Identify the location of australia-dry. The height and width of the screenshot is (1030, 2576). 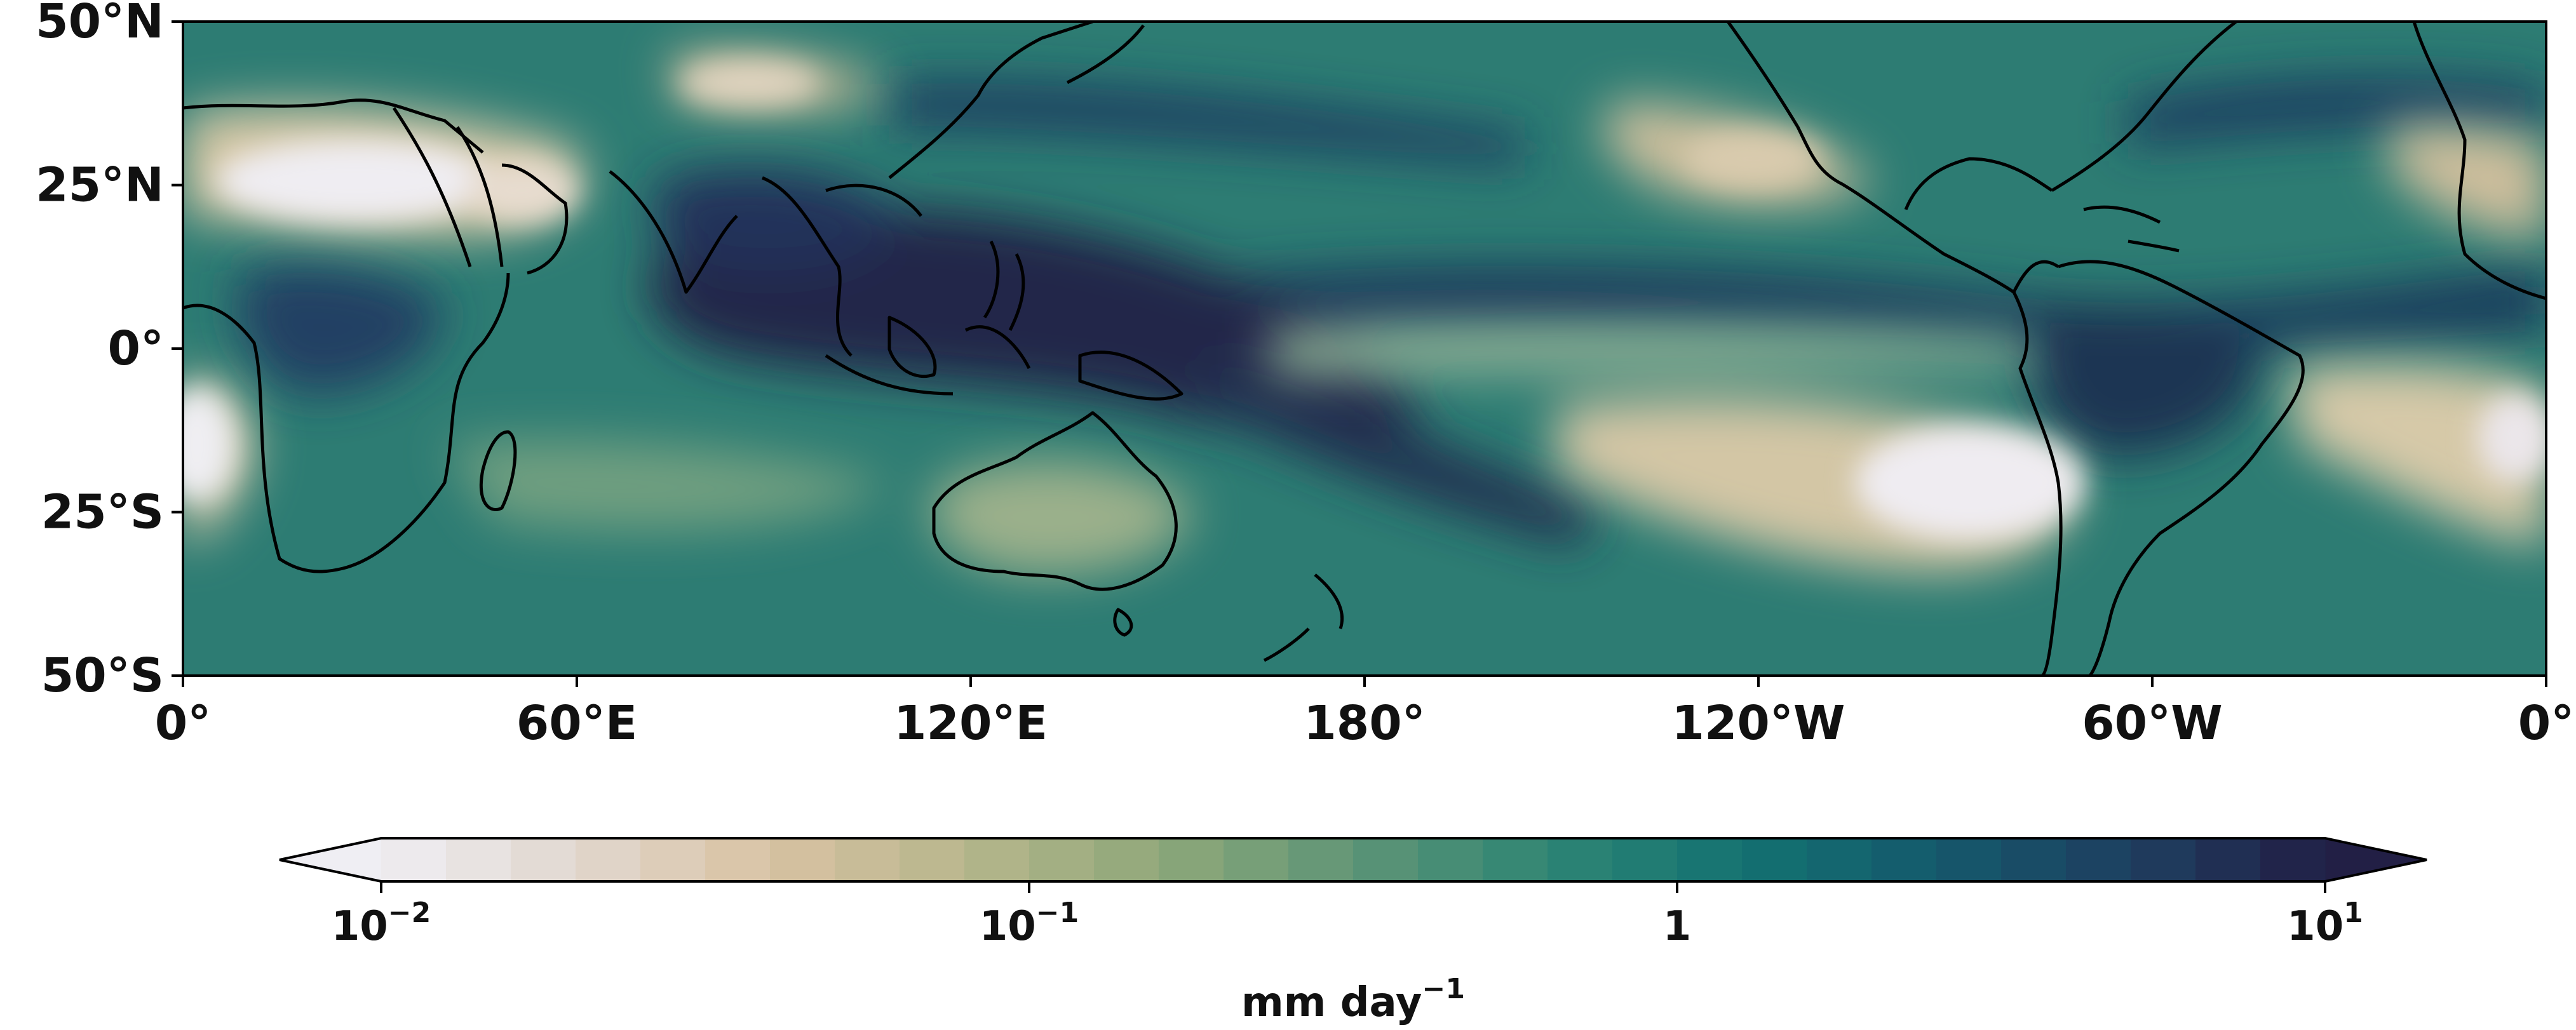
(1062, 517).